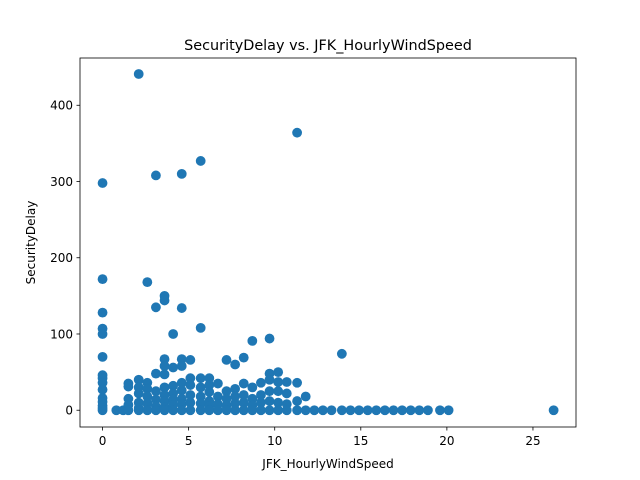 This screenshot has height=480, width=640. I want to click on x-tick-label: 20, so click(446, 441).